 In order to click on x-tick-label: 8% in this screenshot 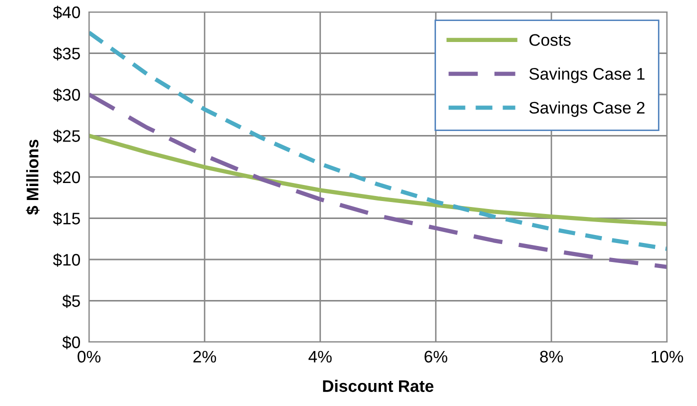, I will do `click(551, 356)`.